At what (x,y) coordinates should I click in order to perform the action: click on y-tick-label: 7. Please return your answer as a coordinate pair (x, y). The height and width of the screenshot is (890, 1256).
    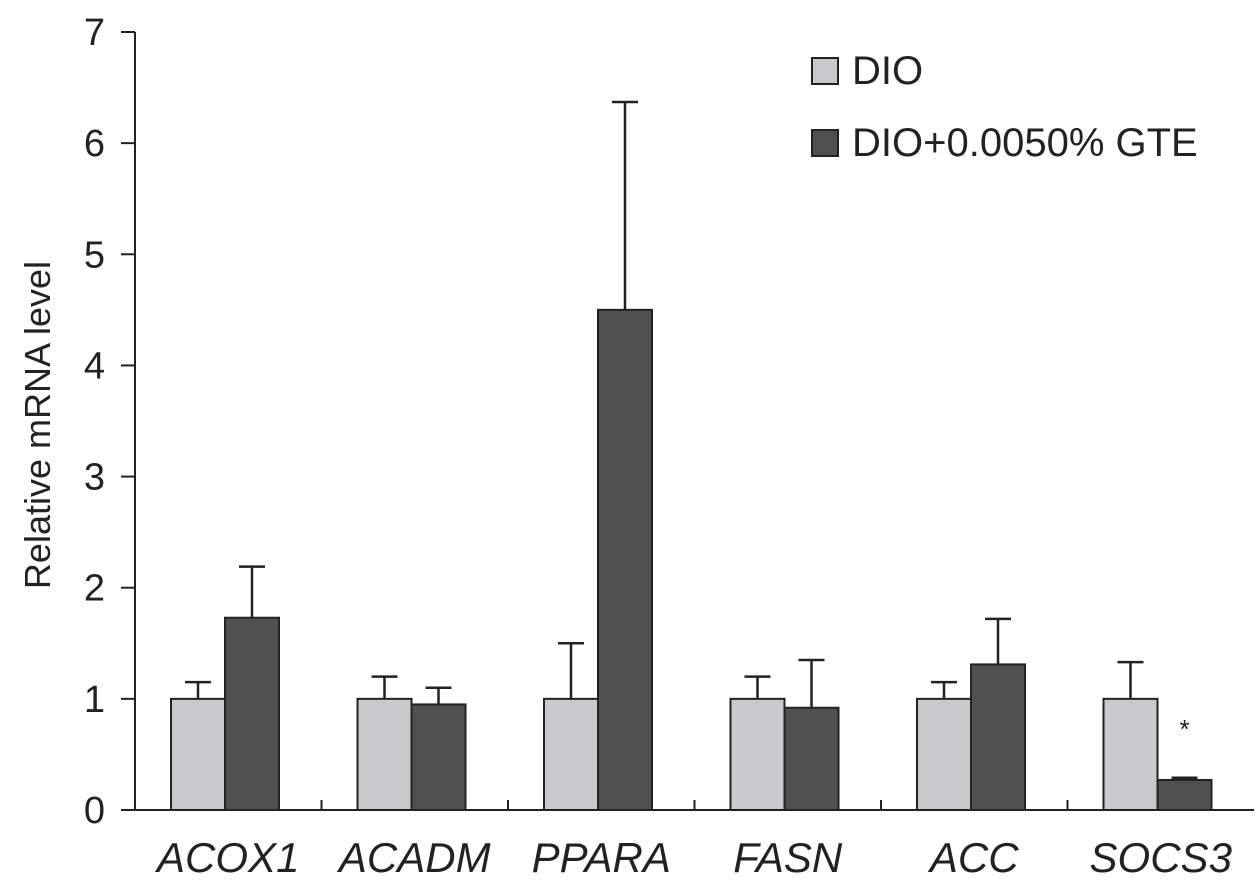
    Looking at the image, I should click on (94, 33).